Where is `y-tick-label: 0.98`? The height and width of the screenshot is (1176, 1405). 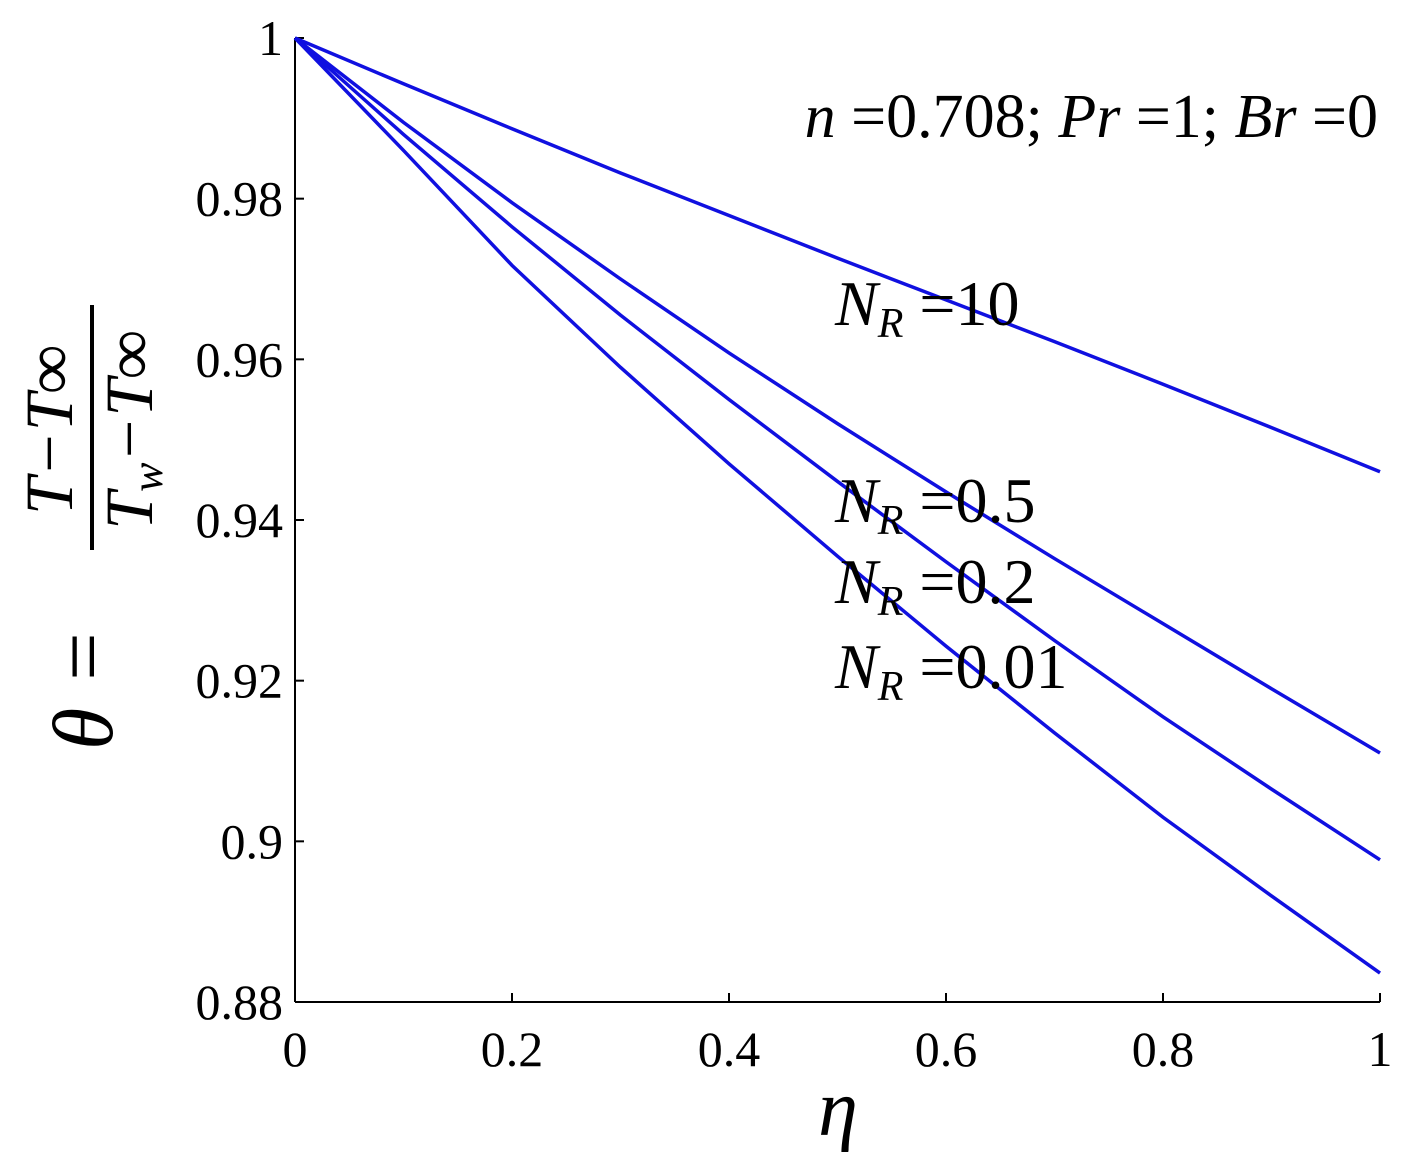 y-tick-label: 0.98 is located at coordinates (240, 199).